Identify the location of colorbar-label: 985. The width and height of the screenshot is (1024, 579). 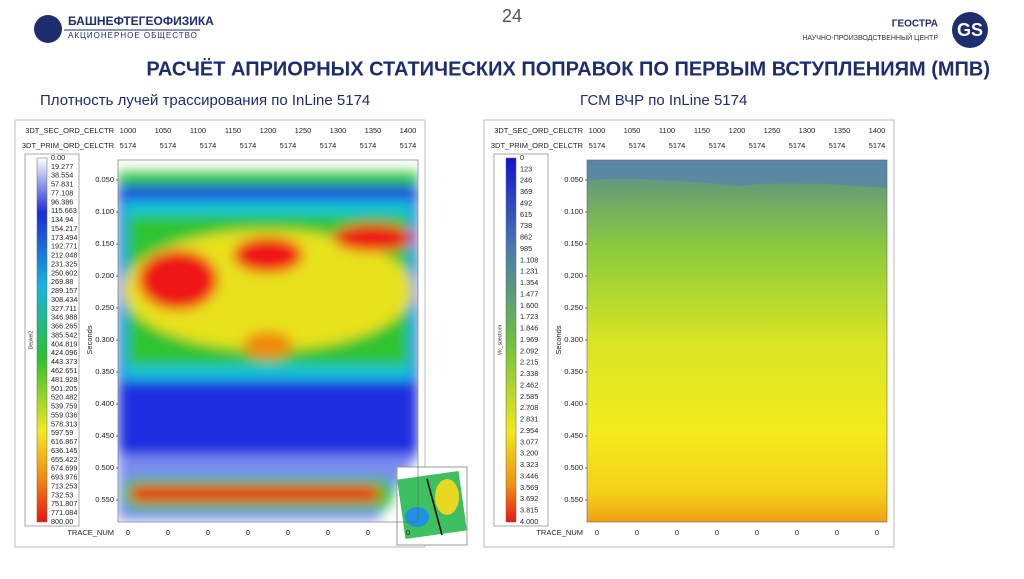
(526, 248).